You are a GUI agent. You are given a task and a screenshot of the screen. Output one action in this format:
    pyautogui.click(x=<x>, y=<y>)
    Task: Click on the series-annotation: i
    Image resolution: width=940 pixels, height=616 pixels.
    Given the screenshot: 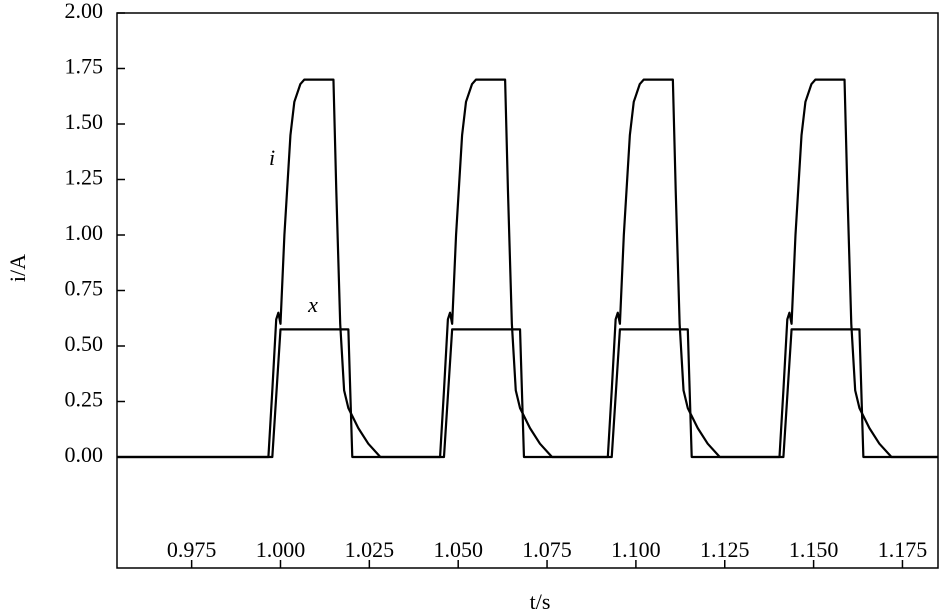 What is the action you would take?
    pyautogui.click(x=272, y=157)
    